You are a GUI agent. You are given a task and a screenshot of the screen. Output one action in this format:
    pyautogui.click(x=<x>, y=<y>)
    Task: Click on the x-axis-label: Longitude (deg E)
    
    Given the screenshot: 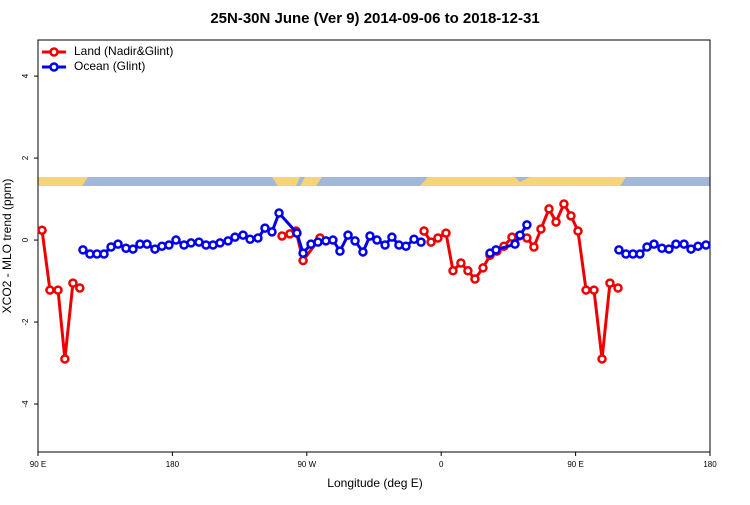 What is the action you would take?
    pyautogui.click(x=374, y=483)
    